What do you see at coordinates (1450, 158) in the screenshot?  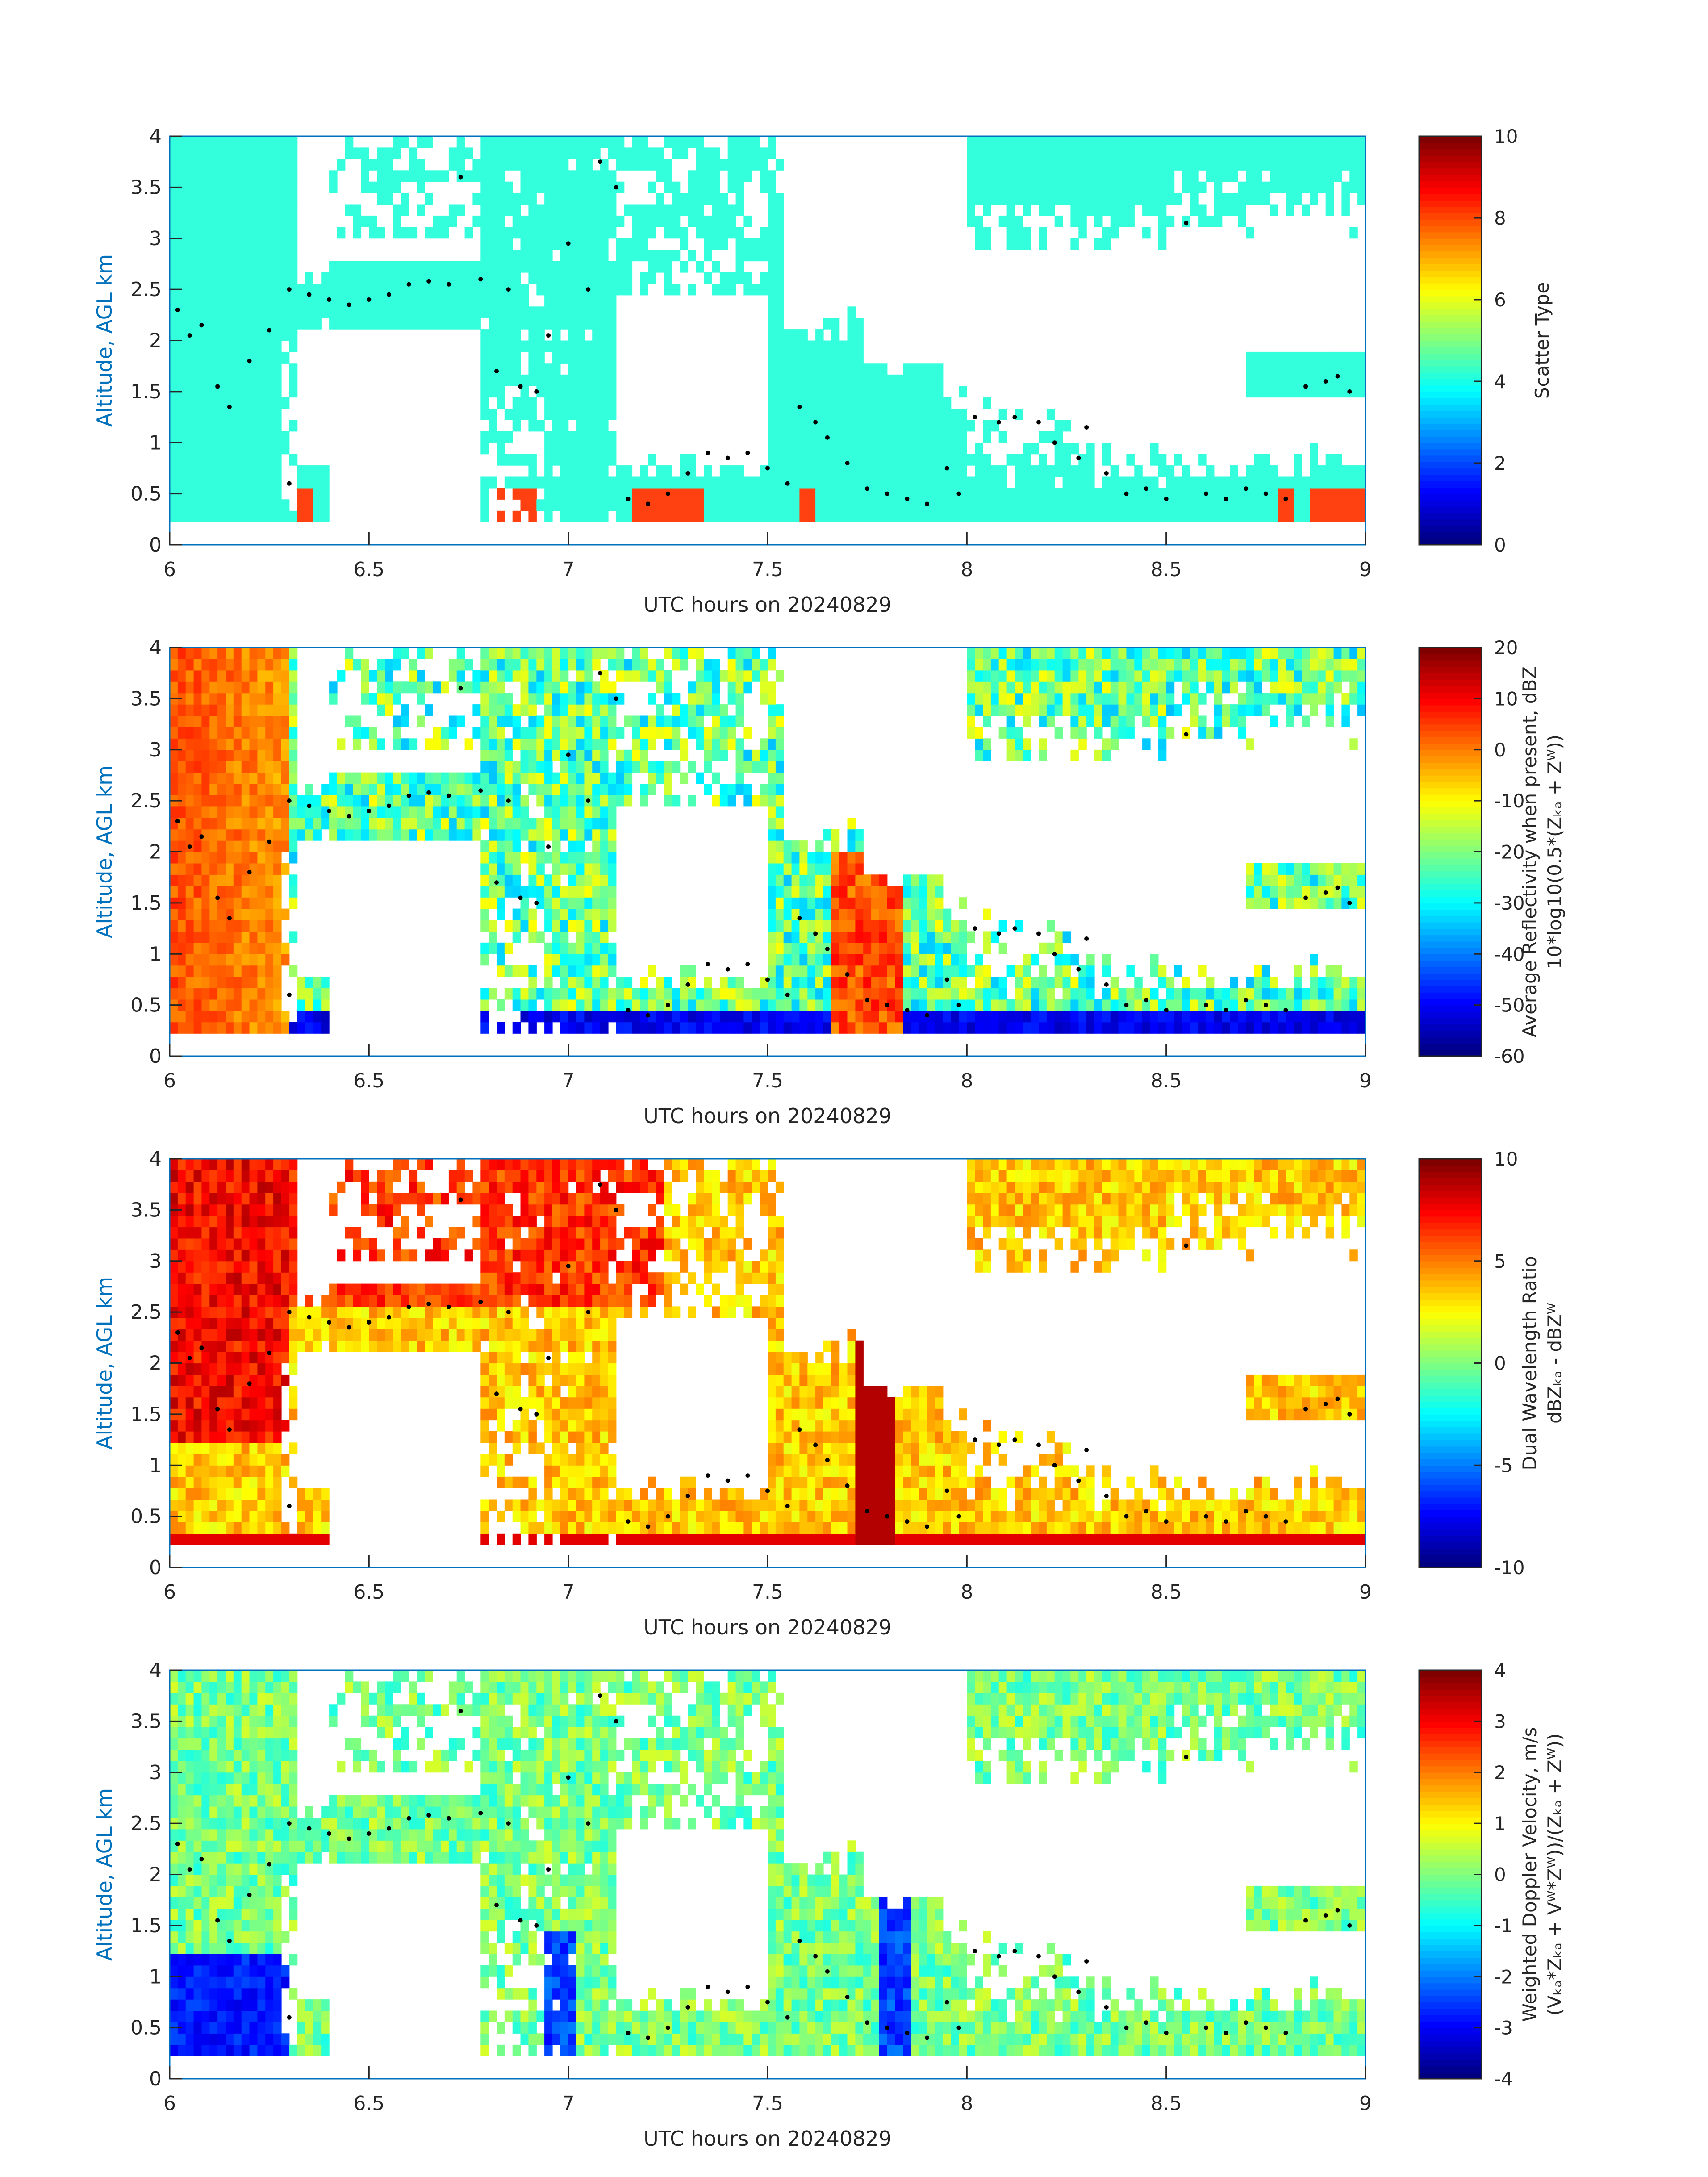 I see `colorbar-segment` at bounding box center [1450, 158].